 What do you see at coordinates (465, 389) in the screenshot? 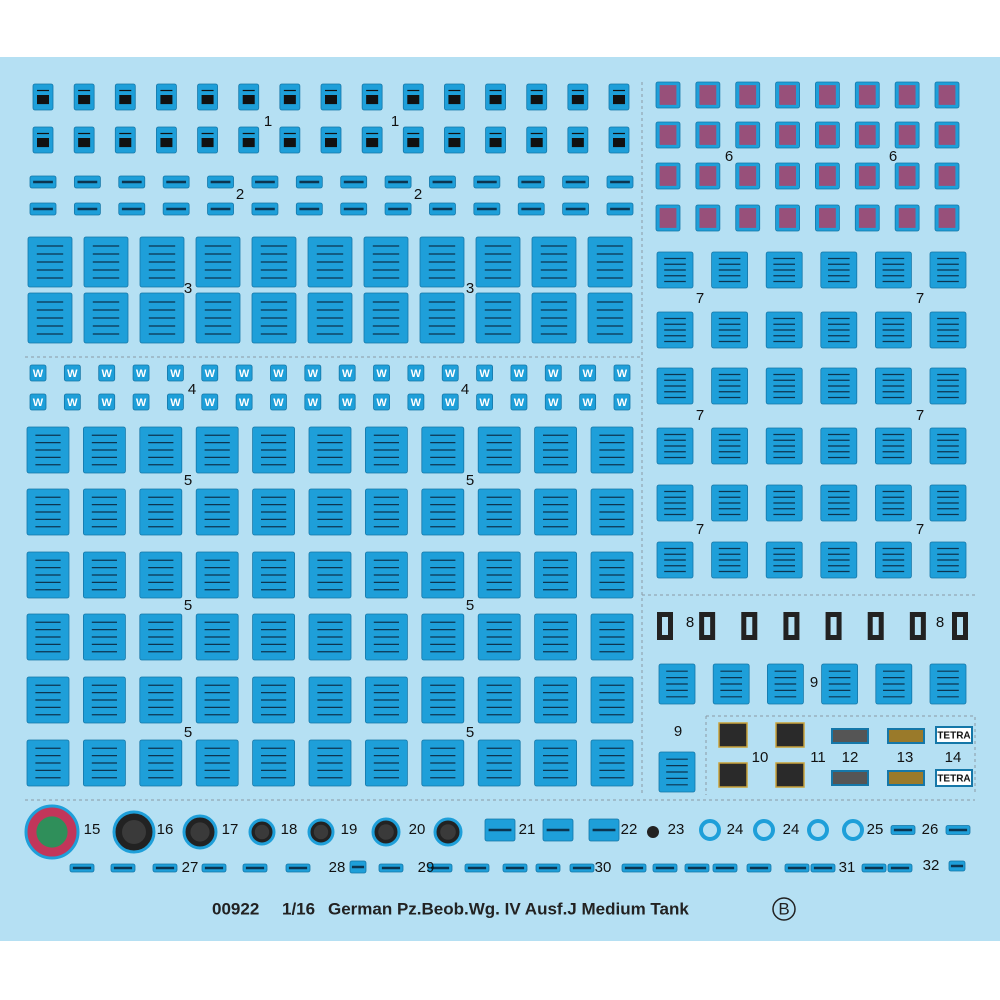
I see `decal-number: 4` at bounding box center [465, 389].